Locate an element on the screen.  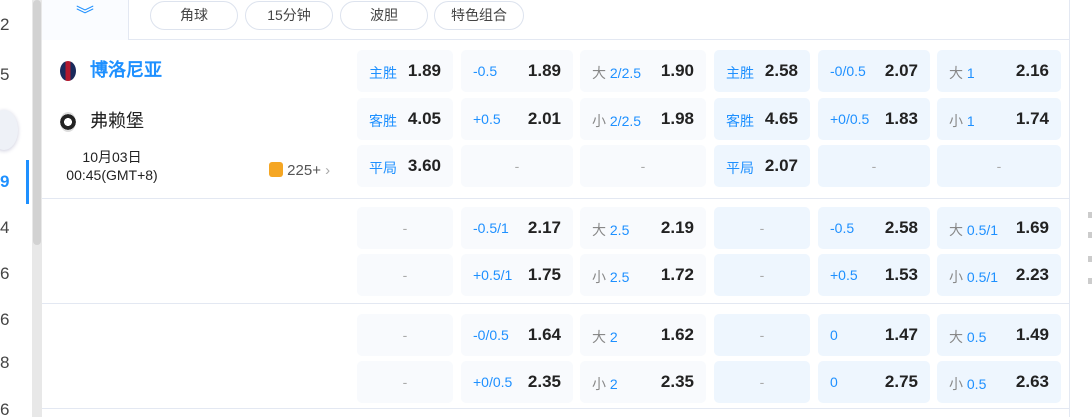
odds-line: +0/0.5 is located at coordinates (850, 119).